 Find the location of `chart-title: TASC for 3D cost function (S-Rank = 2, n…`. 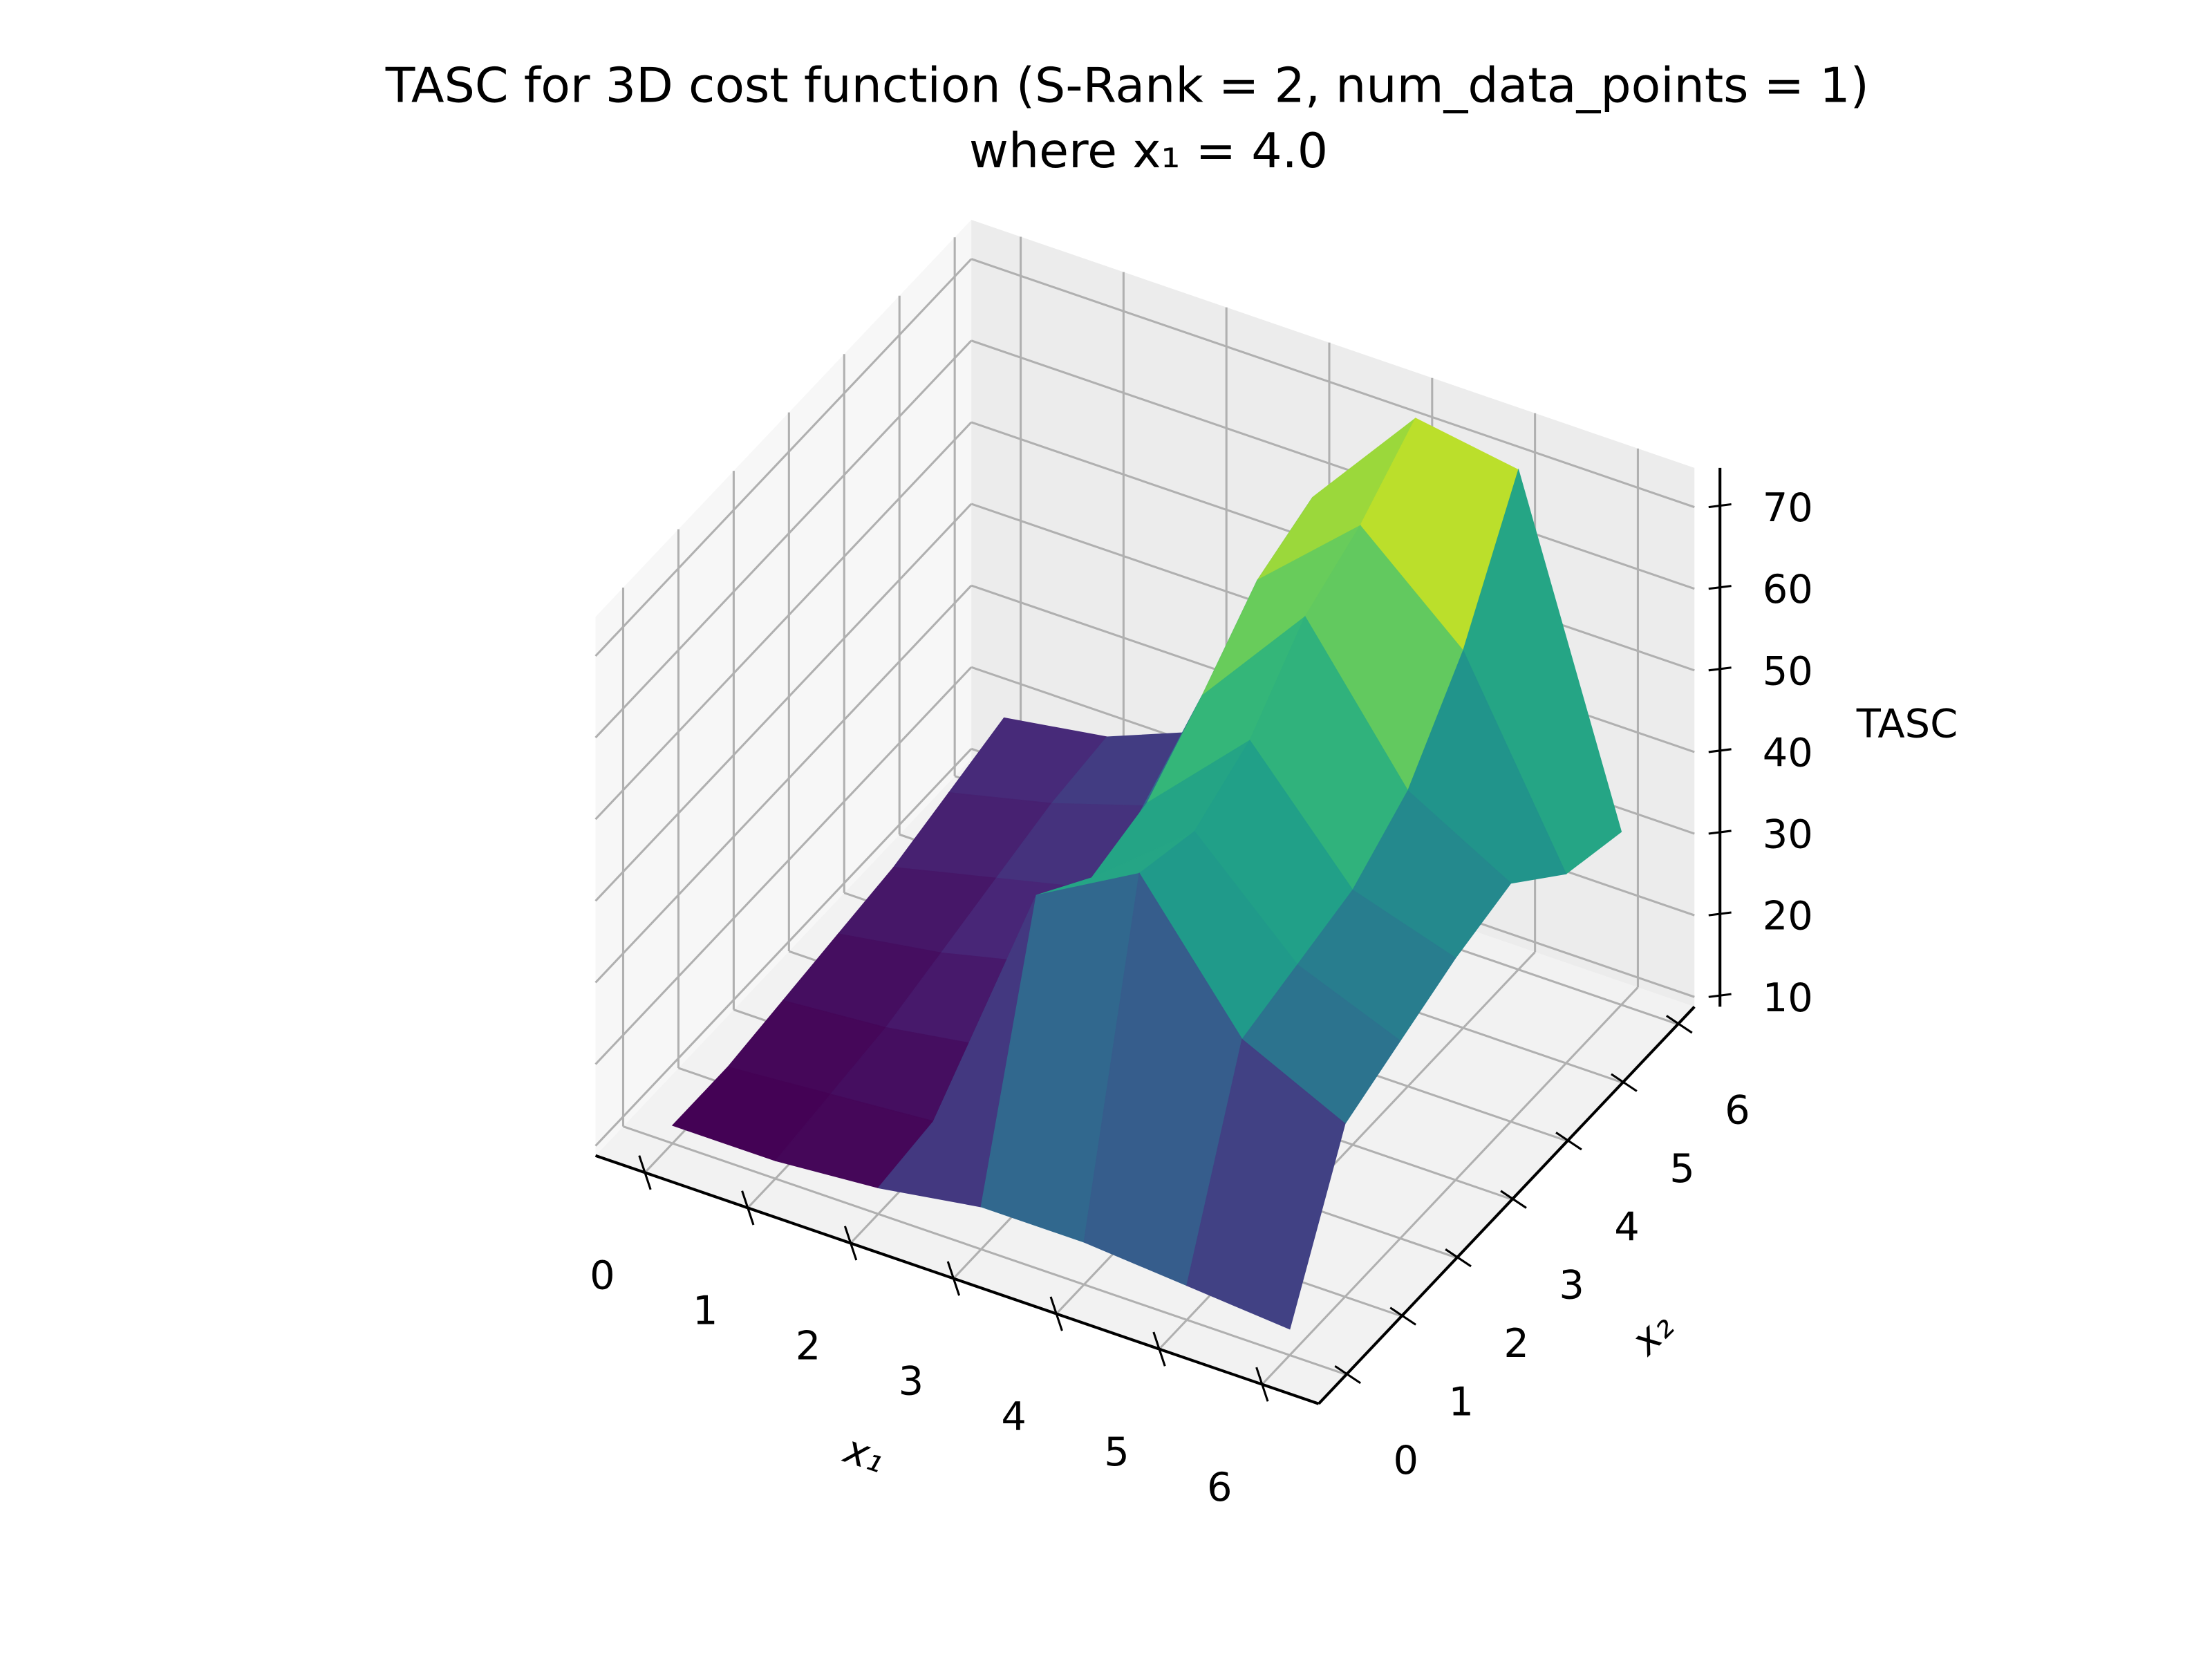

chart-title: TASC for 3D cost function (S-Rank = 2, n… is located at coordinates (1127, 86).